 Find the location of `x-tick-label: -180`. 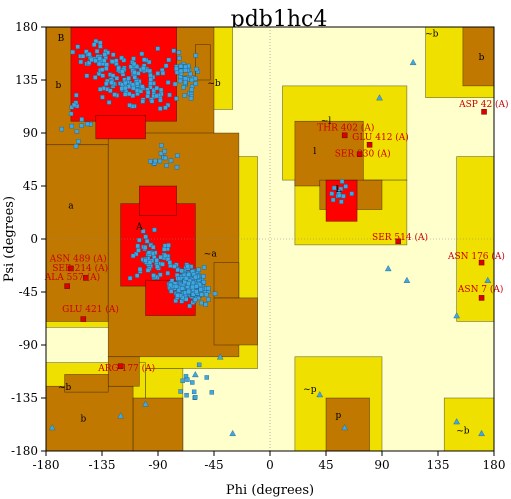

x-tick-label: -180 is located at coordinates (46, 465).